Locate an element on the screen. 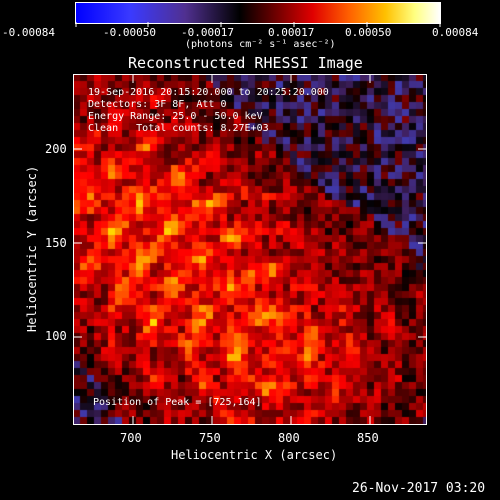 This screenshot has width=500, height=500. x-tick-label: 700 is located at coordinates (131, 438).